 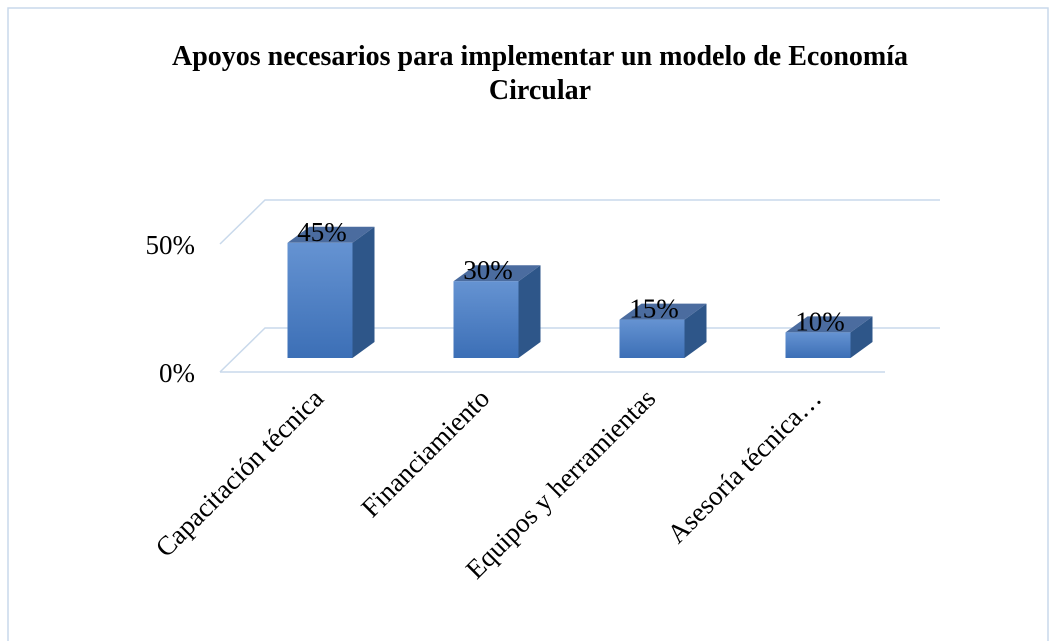 What do you see at coordinates (560, 483) in the screenshot?
I see `x-tick-label: Equipos y herramientas` at bounding box center [560, 483].